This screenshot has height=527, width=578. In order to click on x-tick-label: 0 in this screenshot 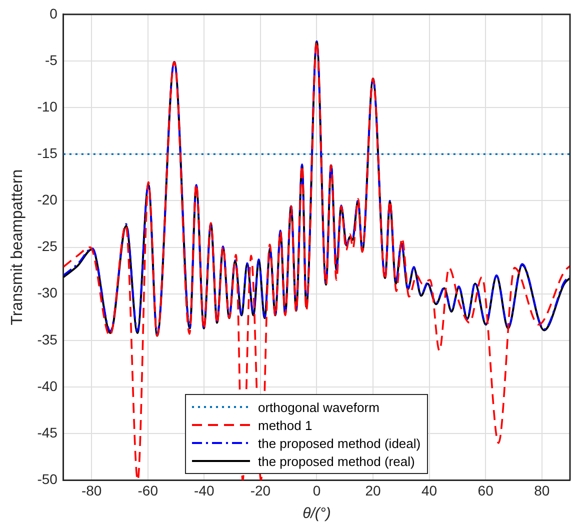, I will do `click(316, 490)`.